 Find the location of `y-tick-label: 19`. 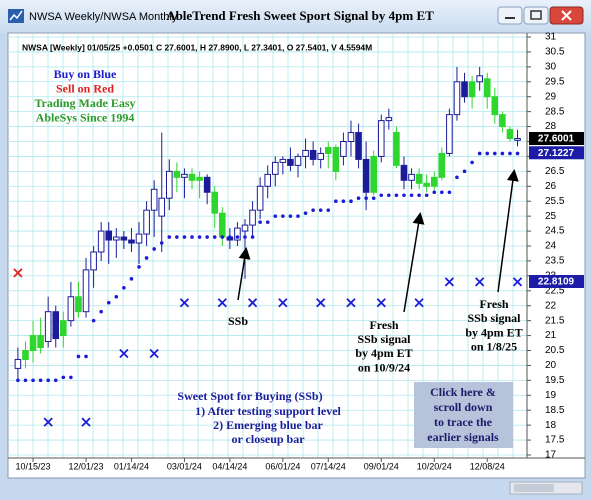

y-tick-label: 19 is located at coordinates (551, 395).